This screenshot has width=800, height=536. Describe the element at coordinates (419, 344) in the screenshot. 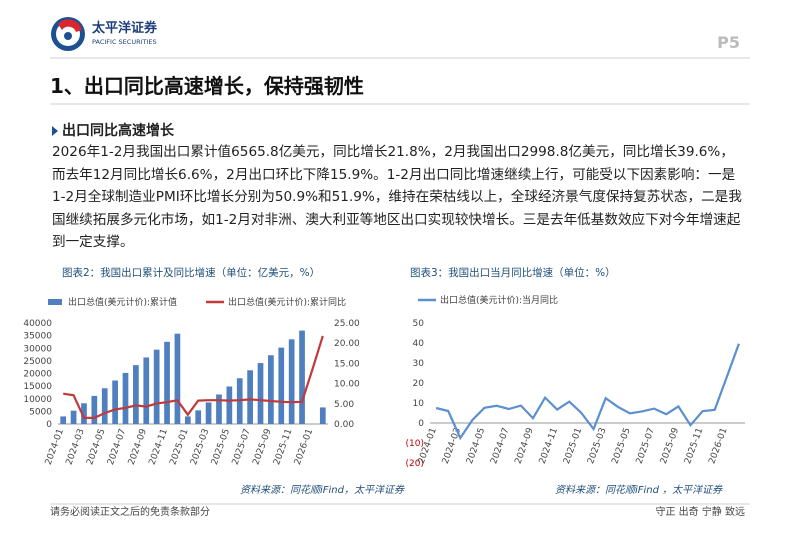

I see `y-tick-label: 40` at that location.